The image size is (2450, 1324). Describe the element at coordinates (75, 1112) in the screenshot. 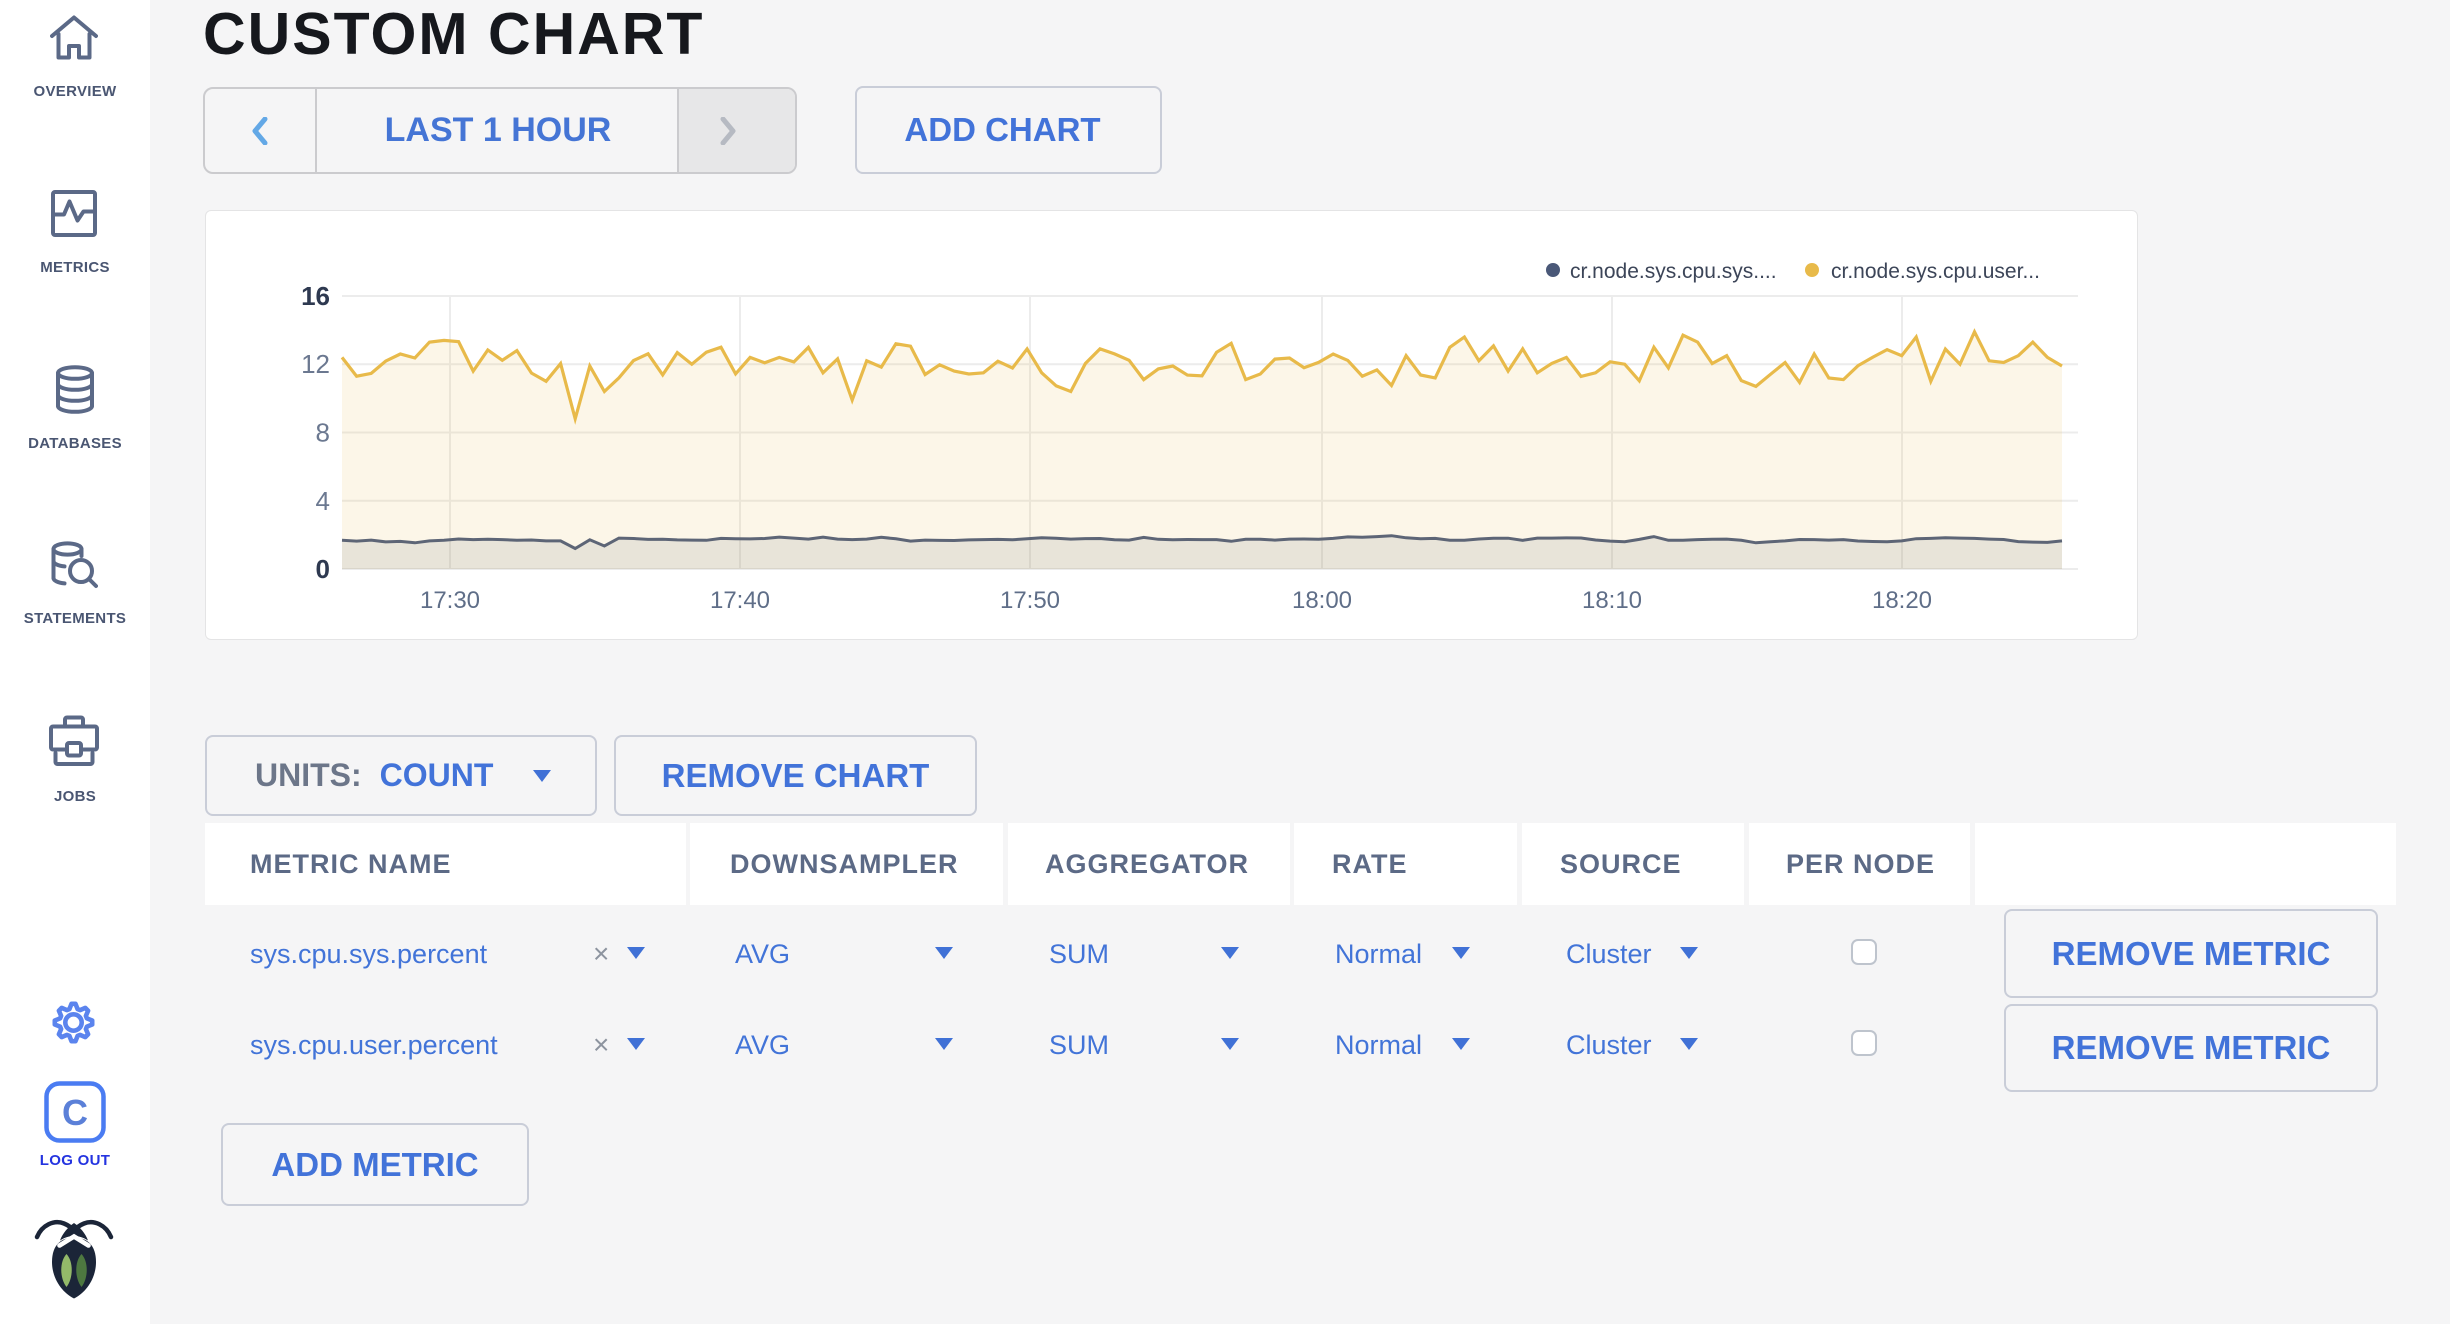

I see `svg-text: C` at that location.